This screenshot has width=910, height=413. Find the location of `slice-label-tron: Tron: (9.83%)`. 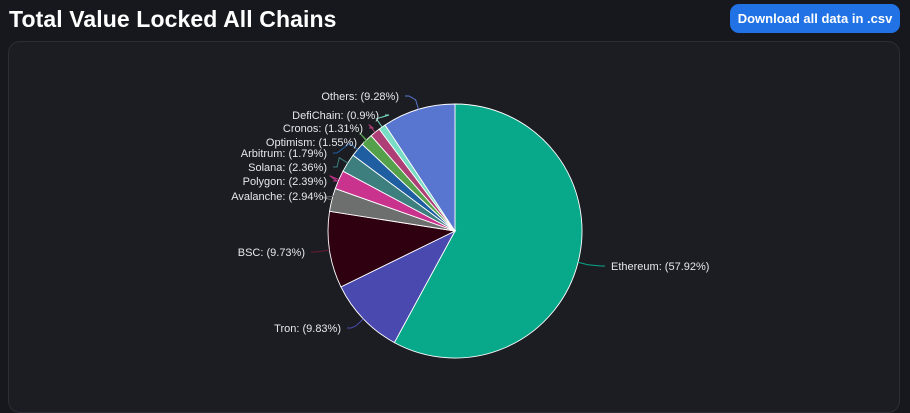

slice-label-tron: Tron: (9.83%) is located at coordinates (307, 329).